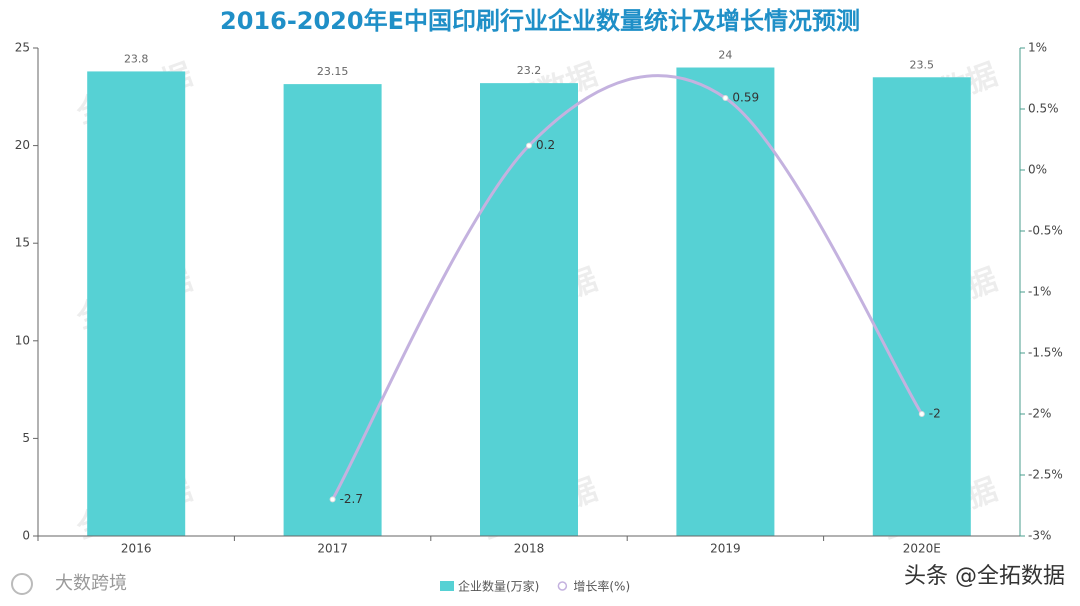 The width and height of the screenshot is (1080, 606). What do you see at coordinates (22, 145) in the screenshot?
I see `y-tick-label: 20` at bounding box center [22, 145].